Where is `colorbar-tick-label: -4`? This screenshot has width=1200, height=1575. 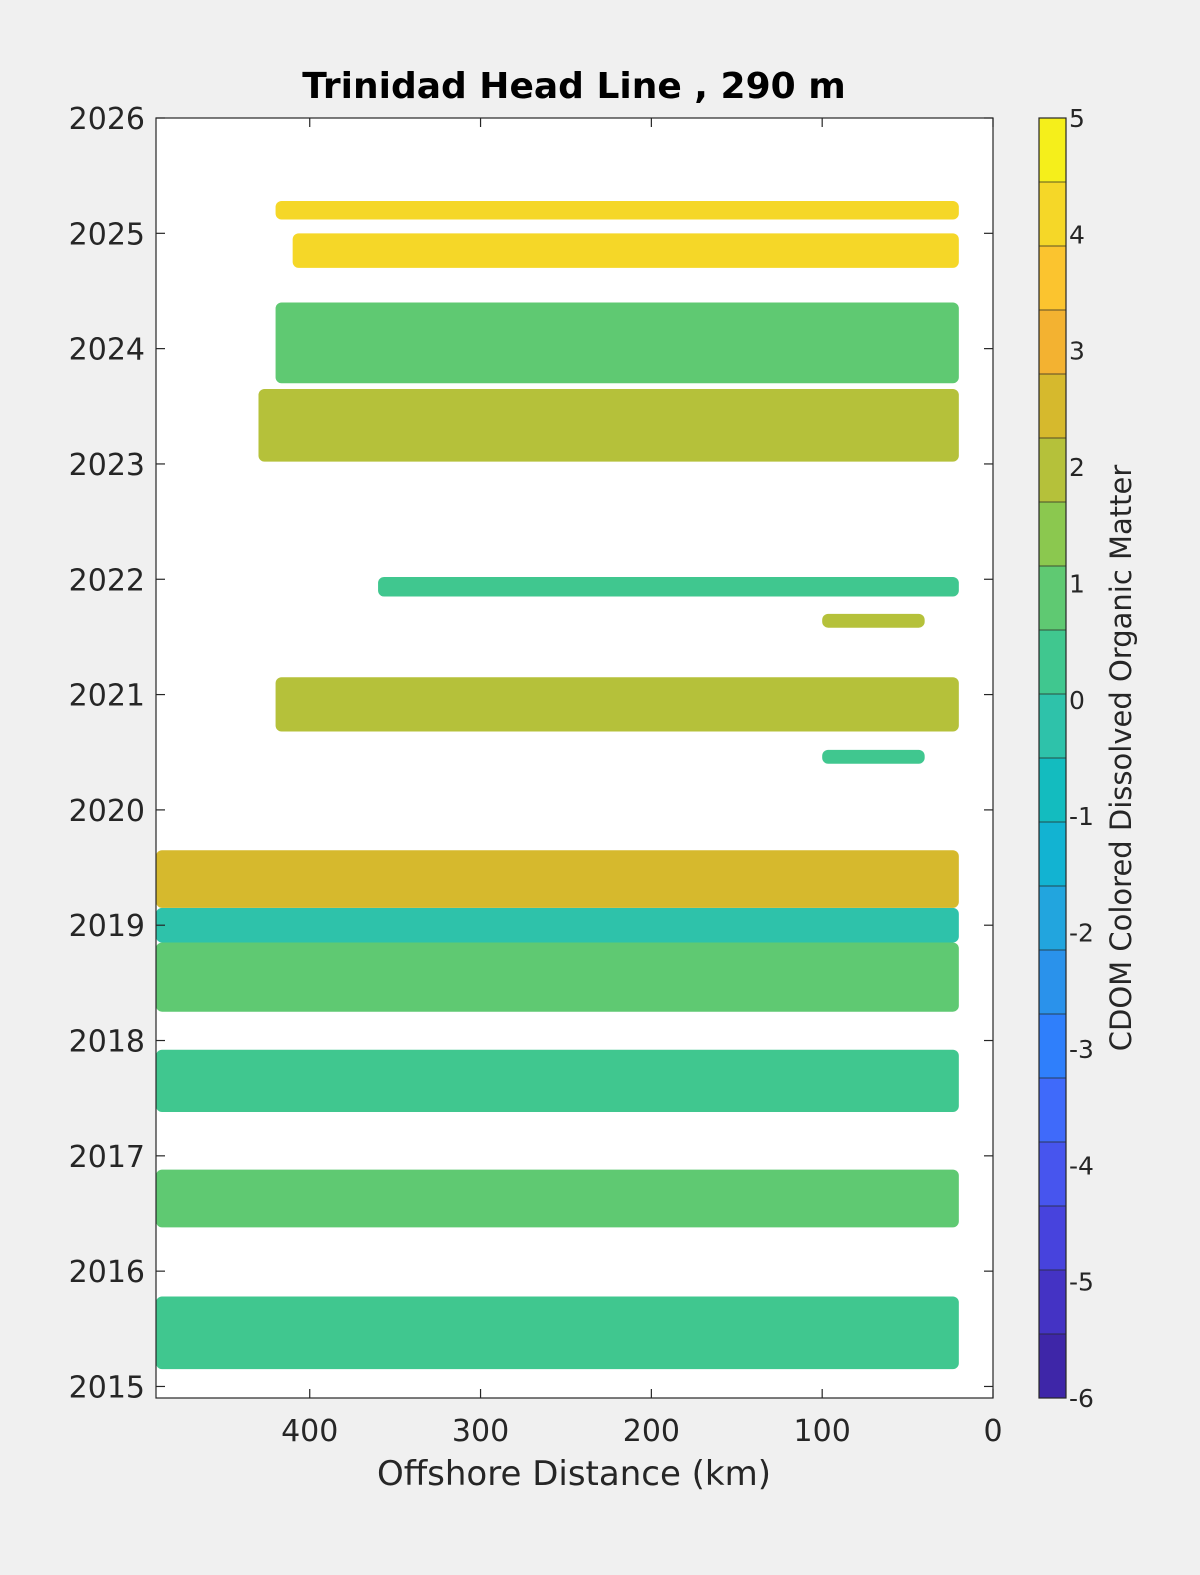 colorbar-tick-label: -4 is located at coordinates (1081, 1165).